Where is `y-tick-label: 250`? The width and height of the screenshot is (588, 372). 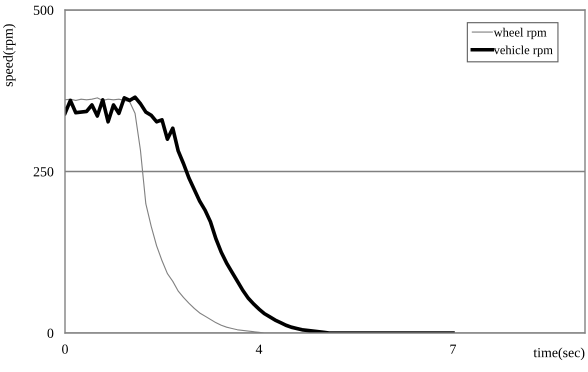 y-tick-label: 250 is located at coordinates (44, 171).